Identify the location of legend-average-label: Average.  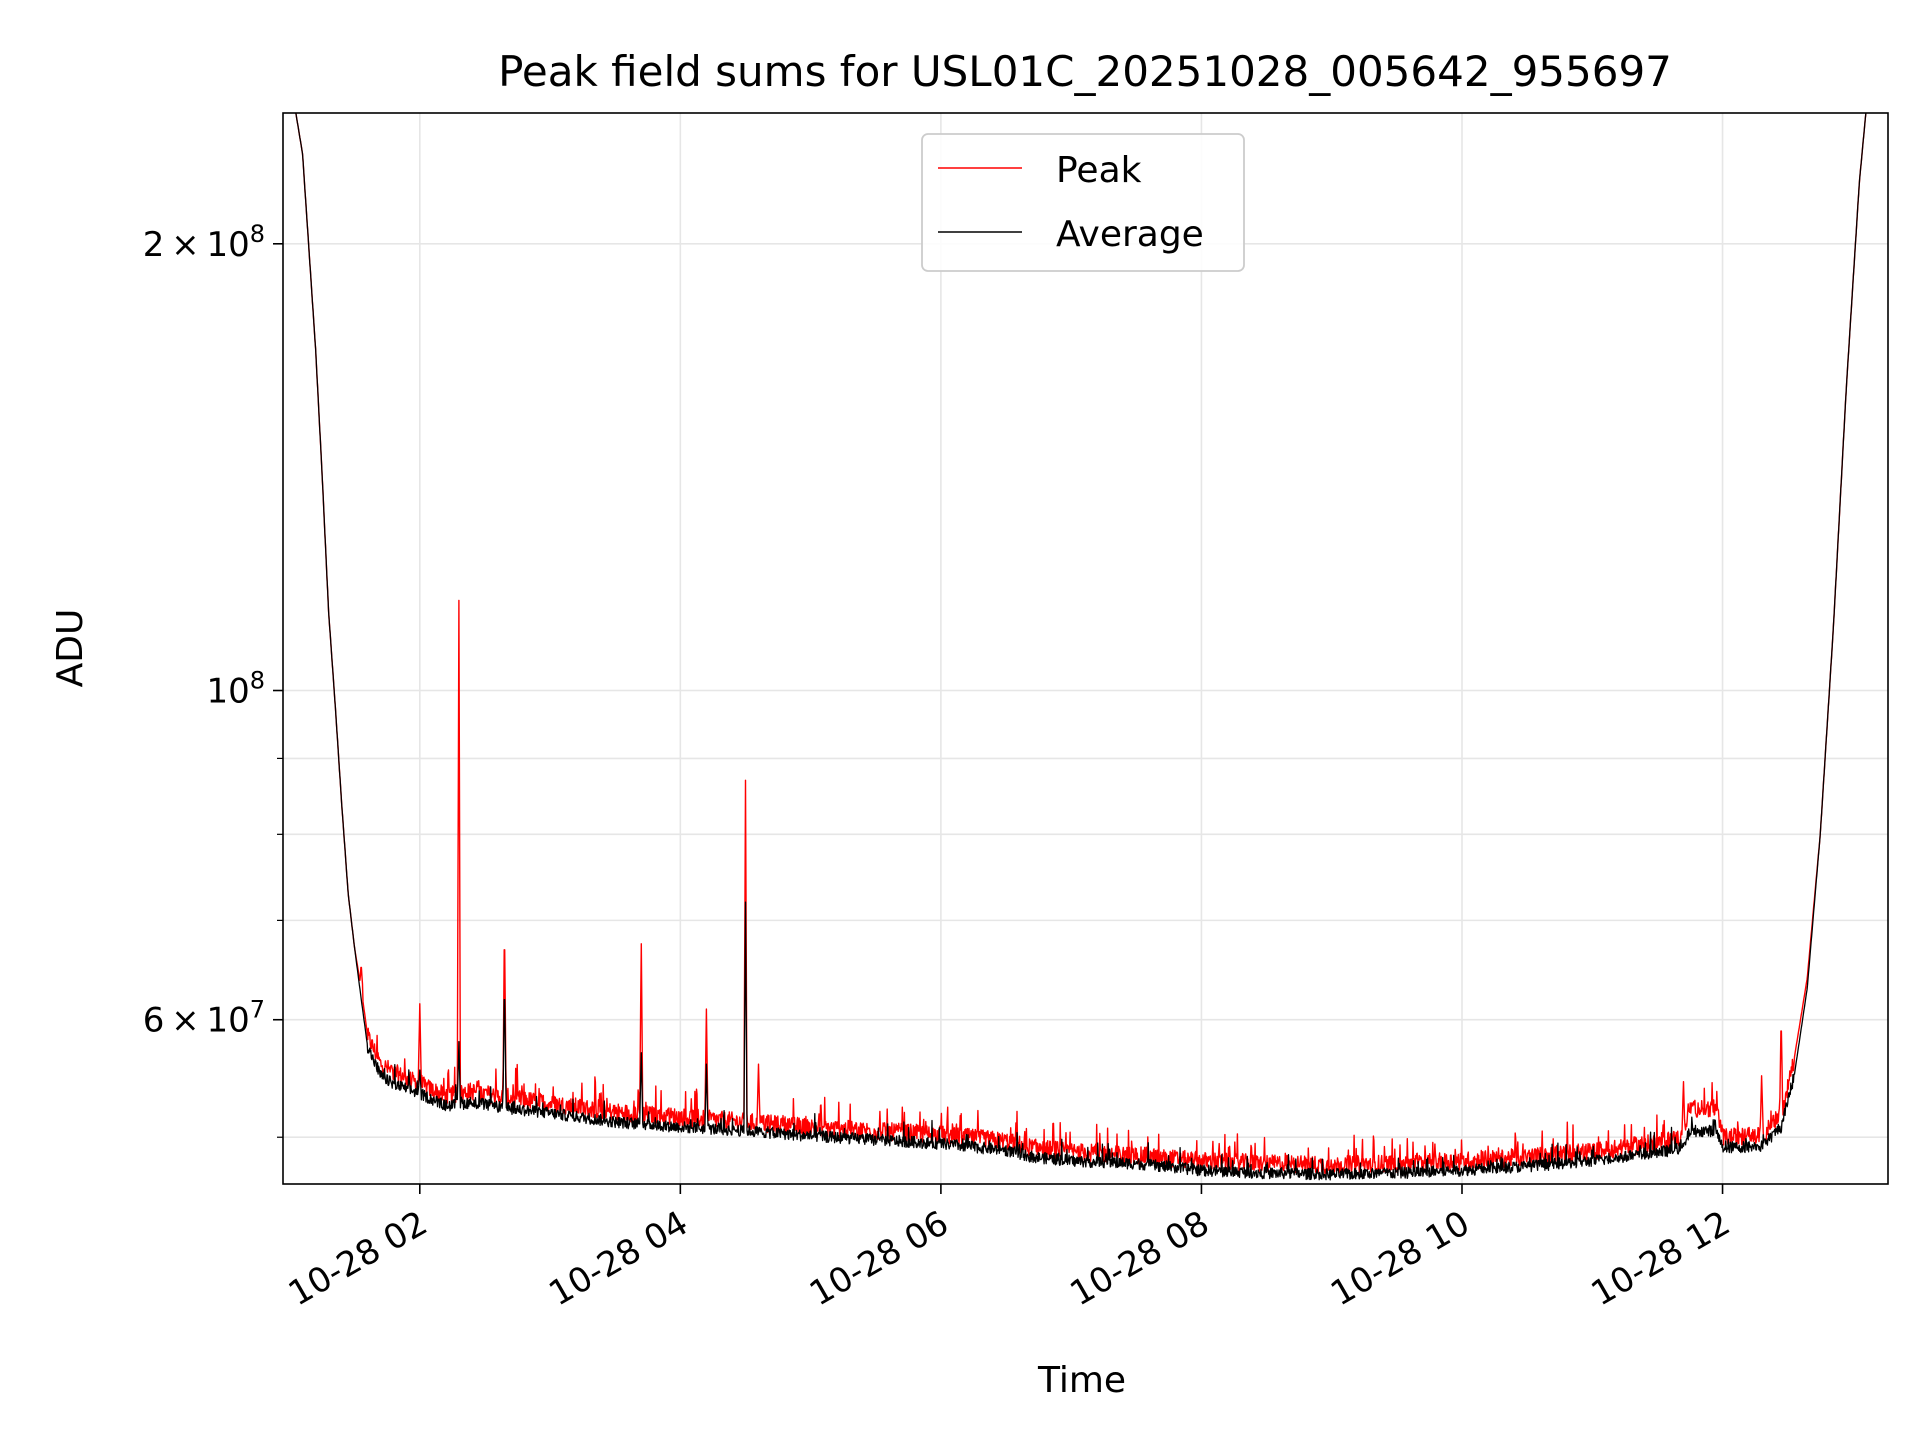
(1130, 234).